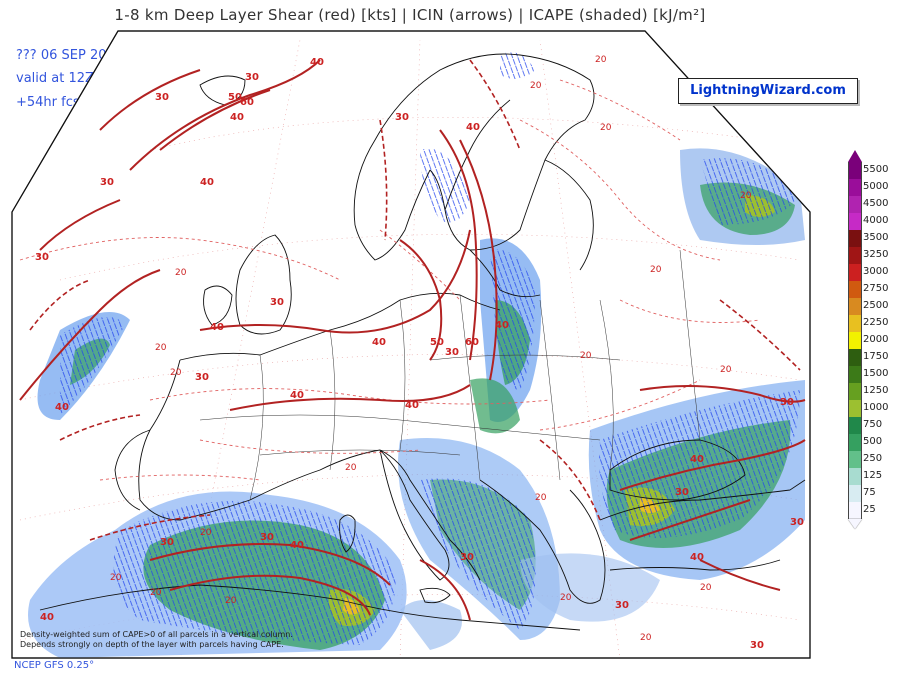 This screenshot has height=674, width=900. What do you see at coordinates (876, 356) in the screenshot?
I see `colorbar-label: 1750` at bounding box center [876, 356].